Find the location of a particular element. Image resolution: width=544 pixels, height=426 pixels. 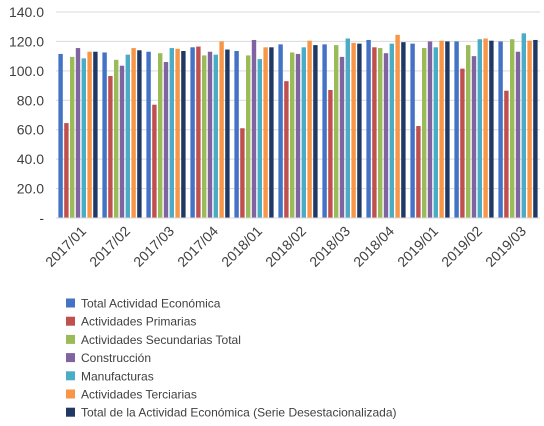

legend-label: Manufacturas is located at coordinates (117, 376).